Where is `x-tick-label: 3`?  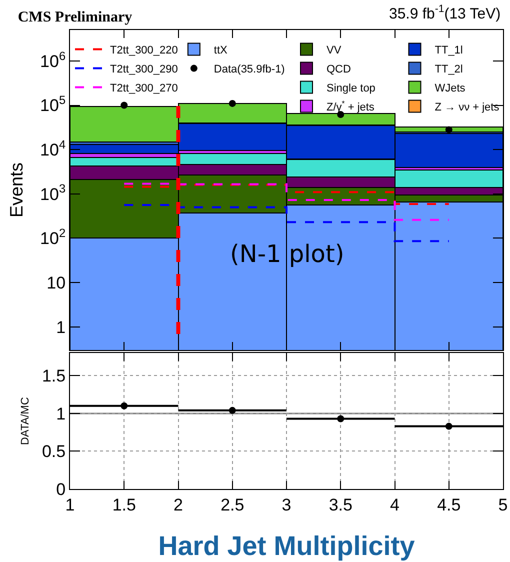
x-tick-label: 3 is located at coordinates (287, 504).